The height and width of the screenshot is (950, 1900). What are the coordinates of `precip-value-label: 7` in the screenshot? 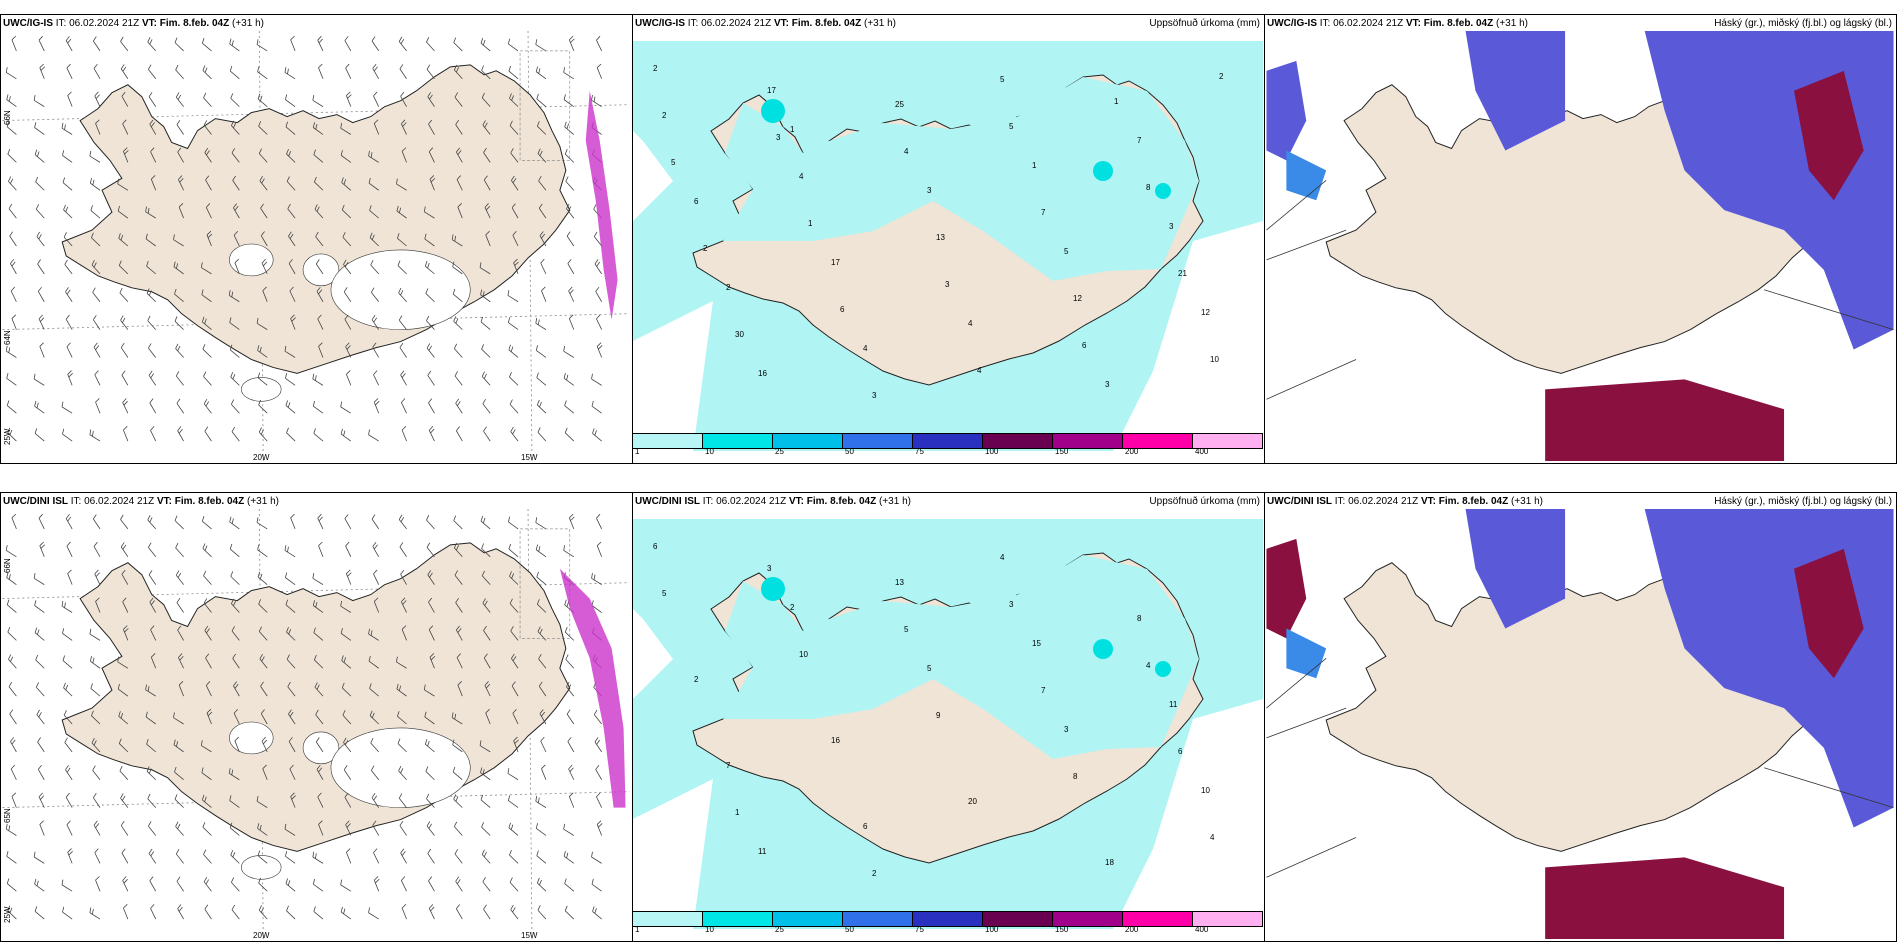 It's located at (1043, 690).